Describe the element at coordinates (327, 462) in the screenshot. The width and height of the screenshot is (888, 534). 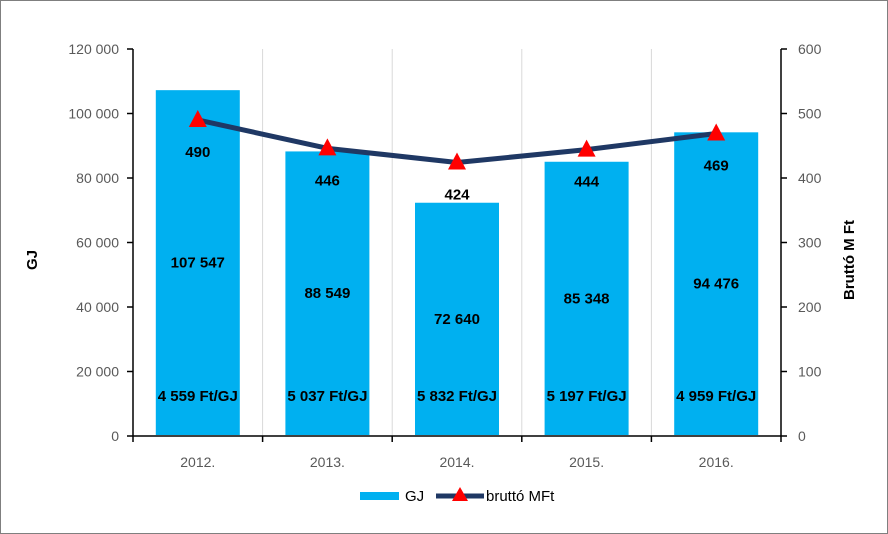
I see `x-tick-label: 2013.` at that location.